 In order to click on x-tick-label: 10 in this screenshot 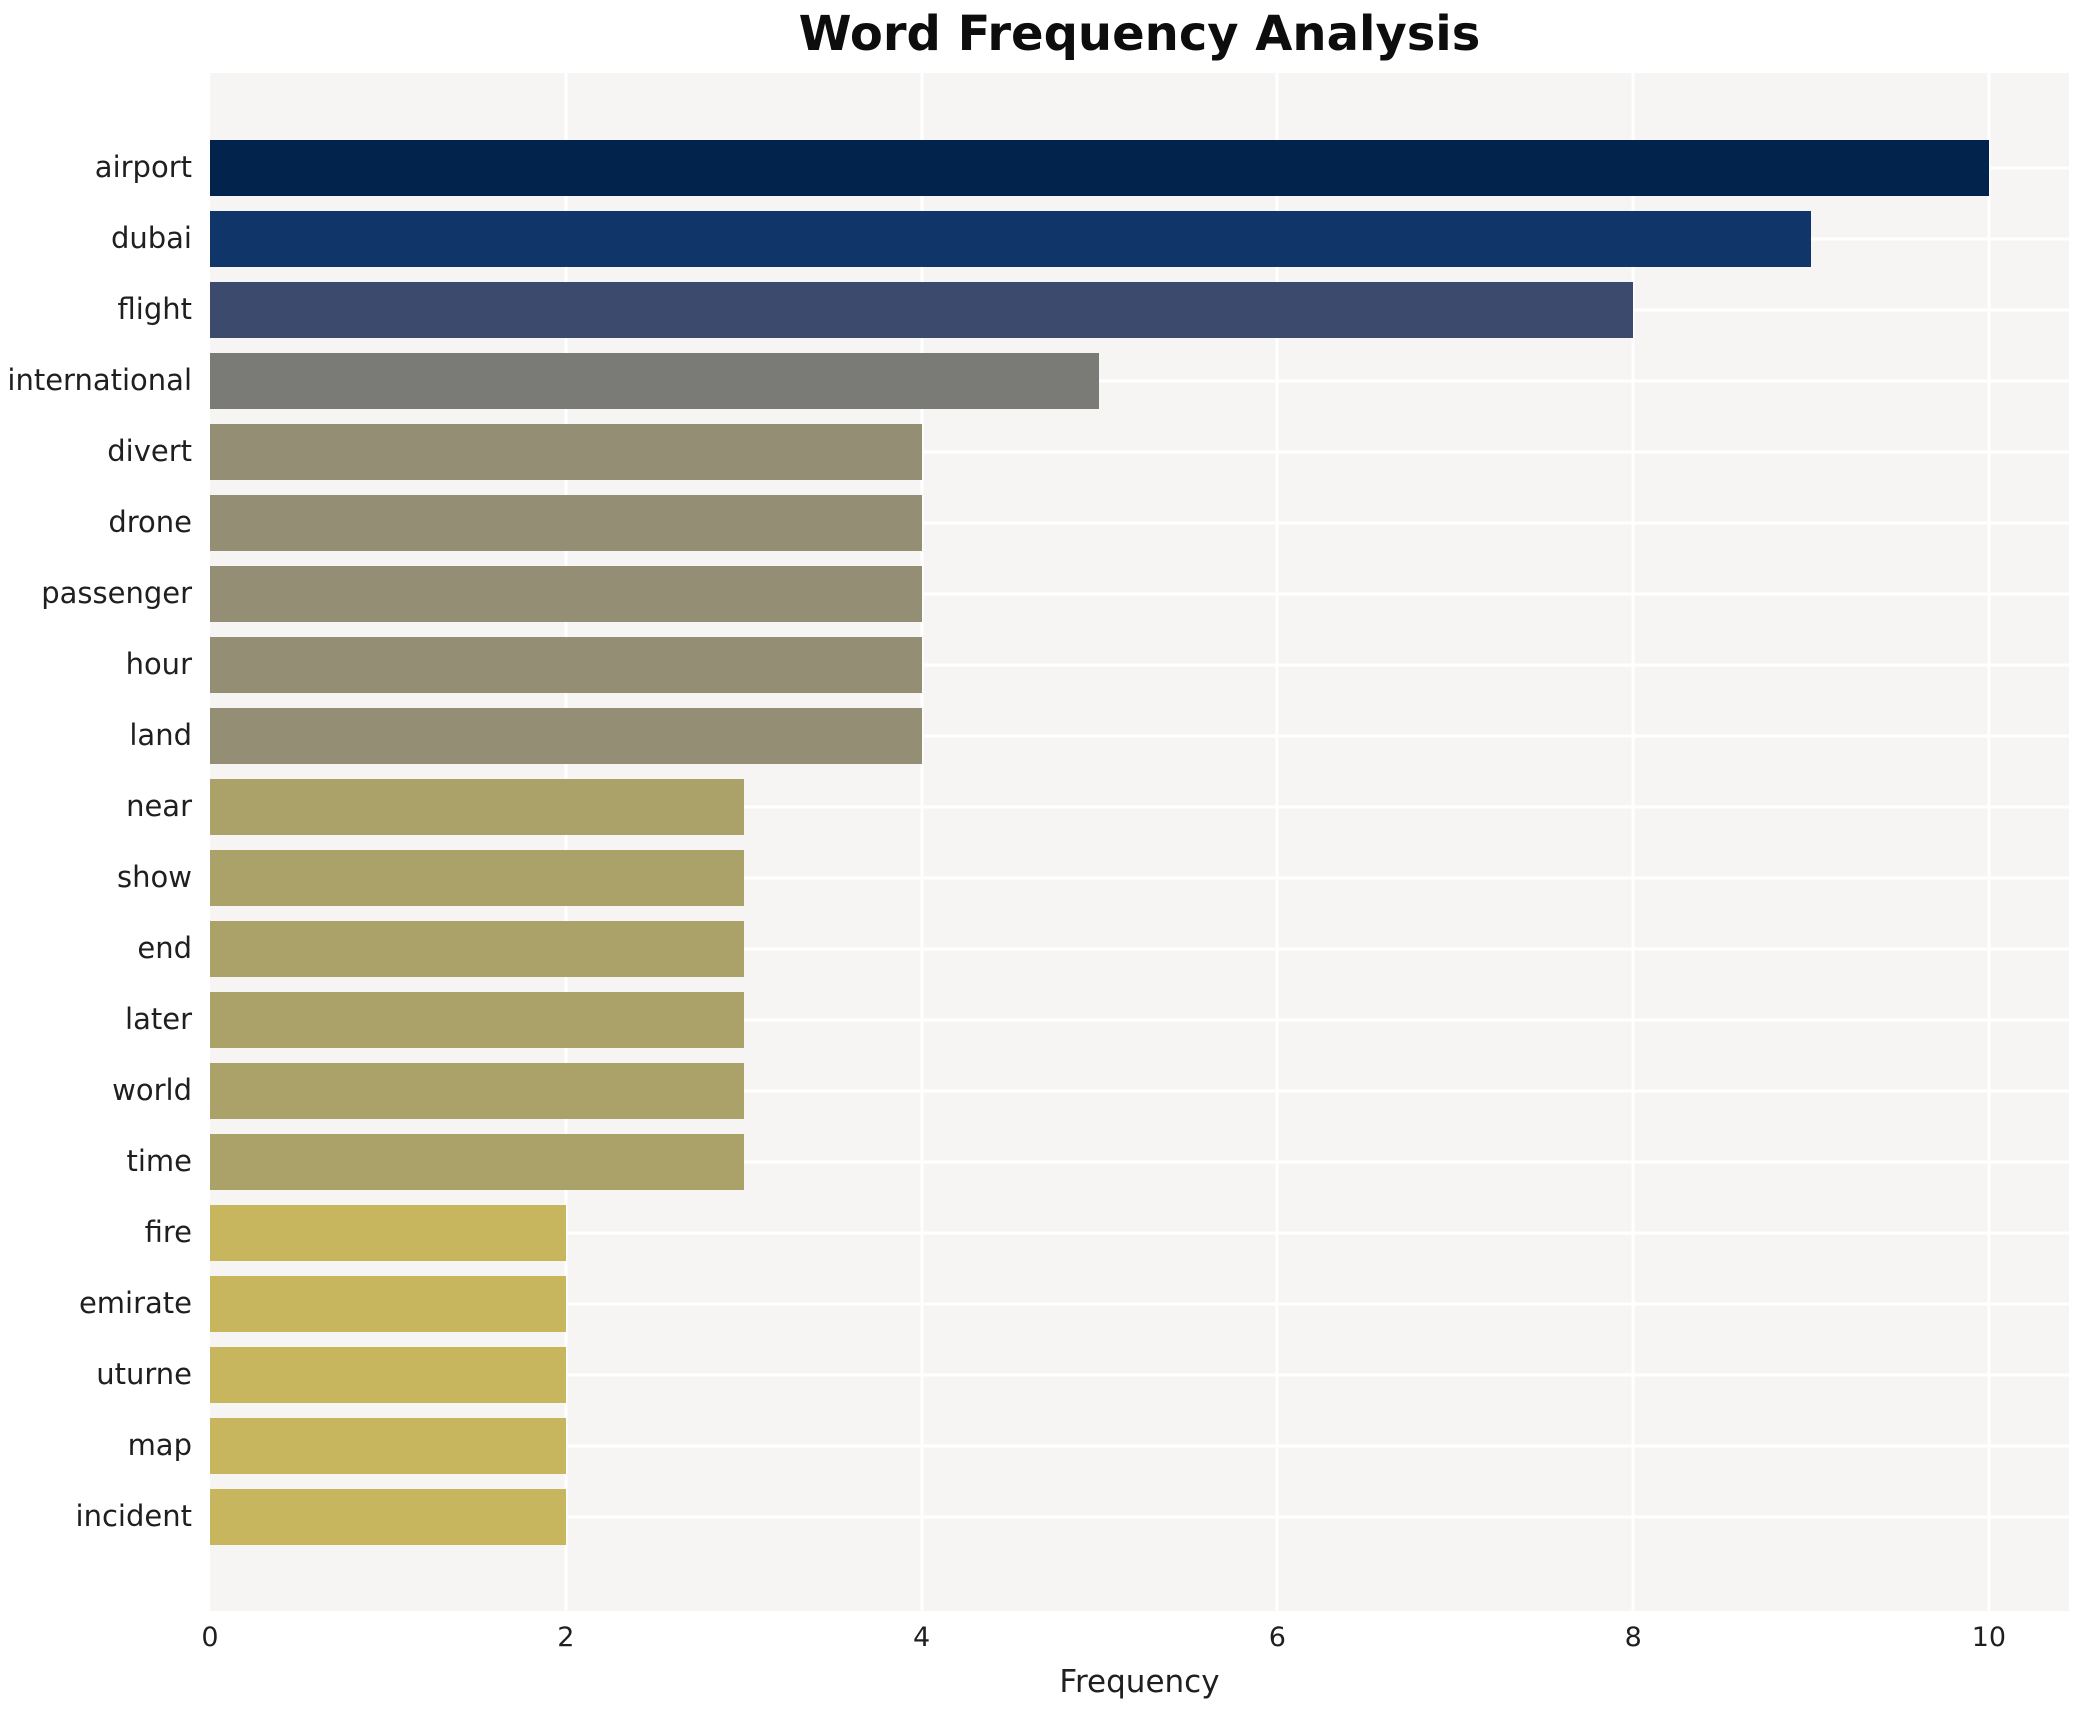, I will do `click(1989, 1637)`.